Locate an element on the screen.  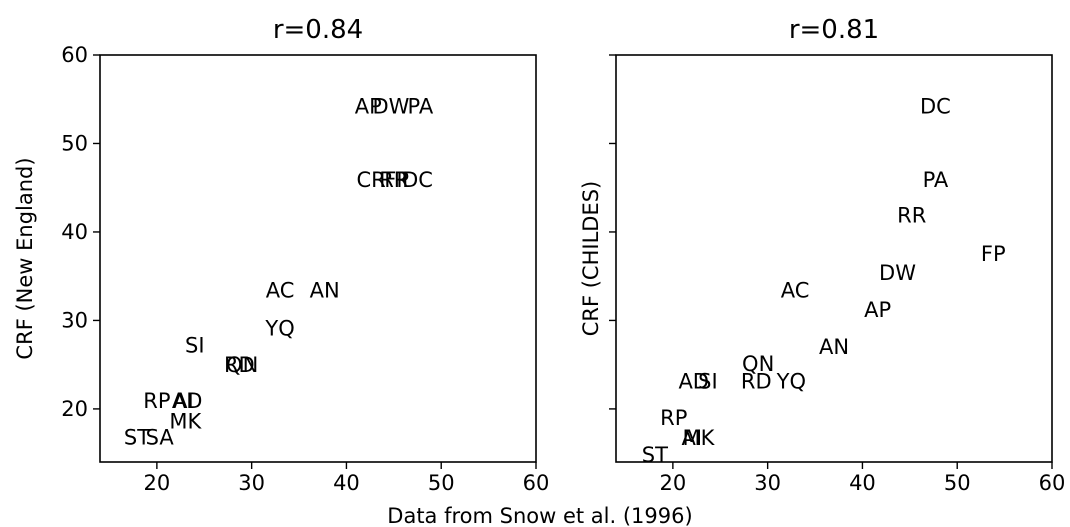
data-point-cr: CR is located at coordinates (370, 180).